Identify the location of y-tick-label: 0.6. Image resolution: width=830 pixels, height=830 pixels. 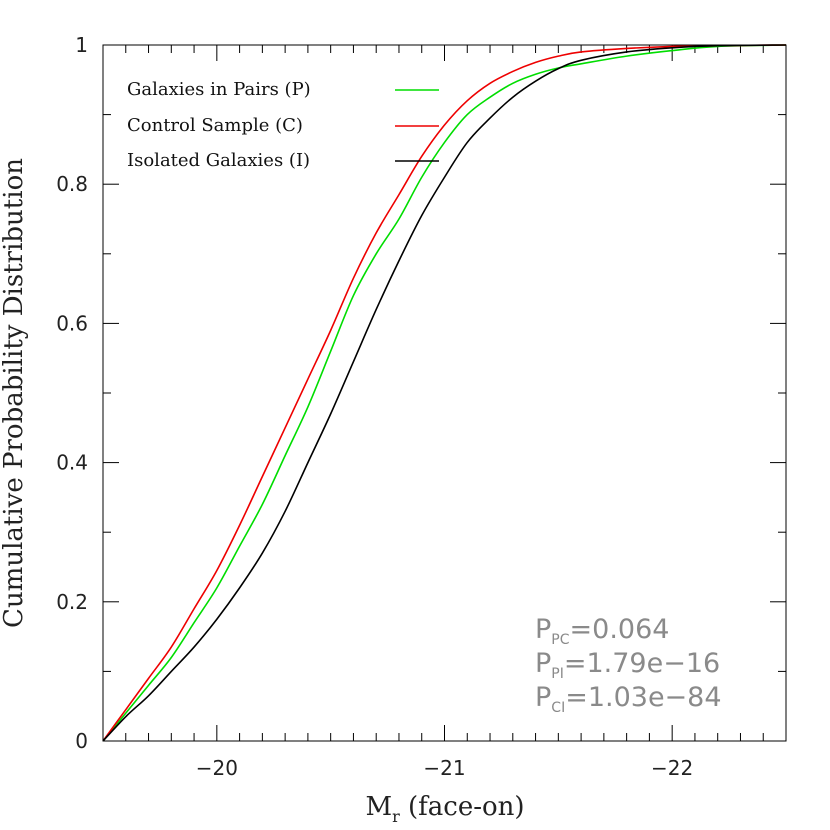
(72, 323).